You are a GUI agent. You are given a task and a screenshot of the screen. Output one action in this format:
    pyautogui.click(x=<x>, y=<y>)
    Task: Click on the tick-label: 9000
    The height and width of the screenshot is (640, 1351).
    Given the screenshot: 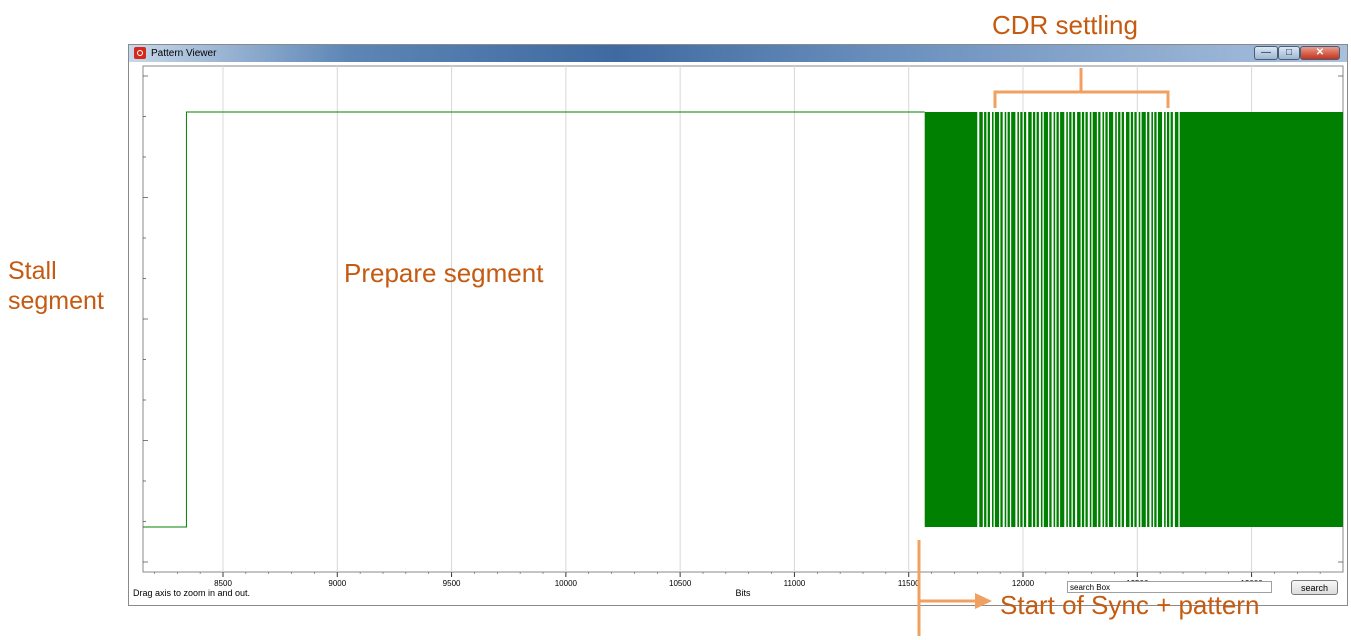 What is the action you would take?
    pyautogui.click(x=337, y=583)
    